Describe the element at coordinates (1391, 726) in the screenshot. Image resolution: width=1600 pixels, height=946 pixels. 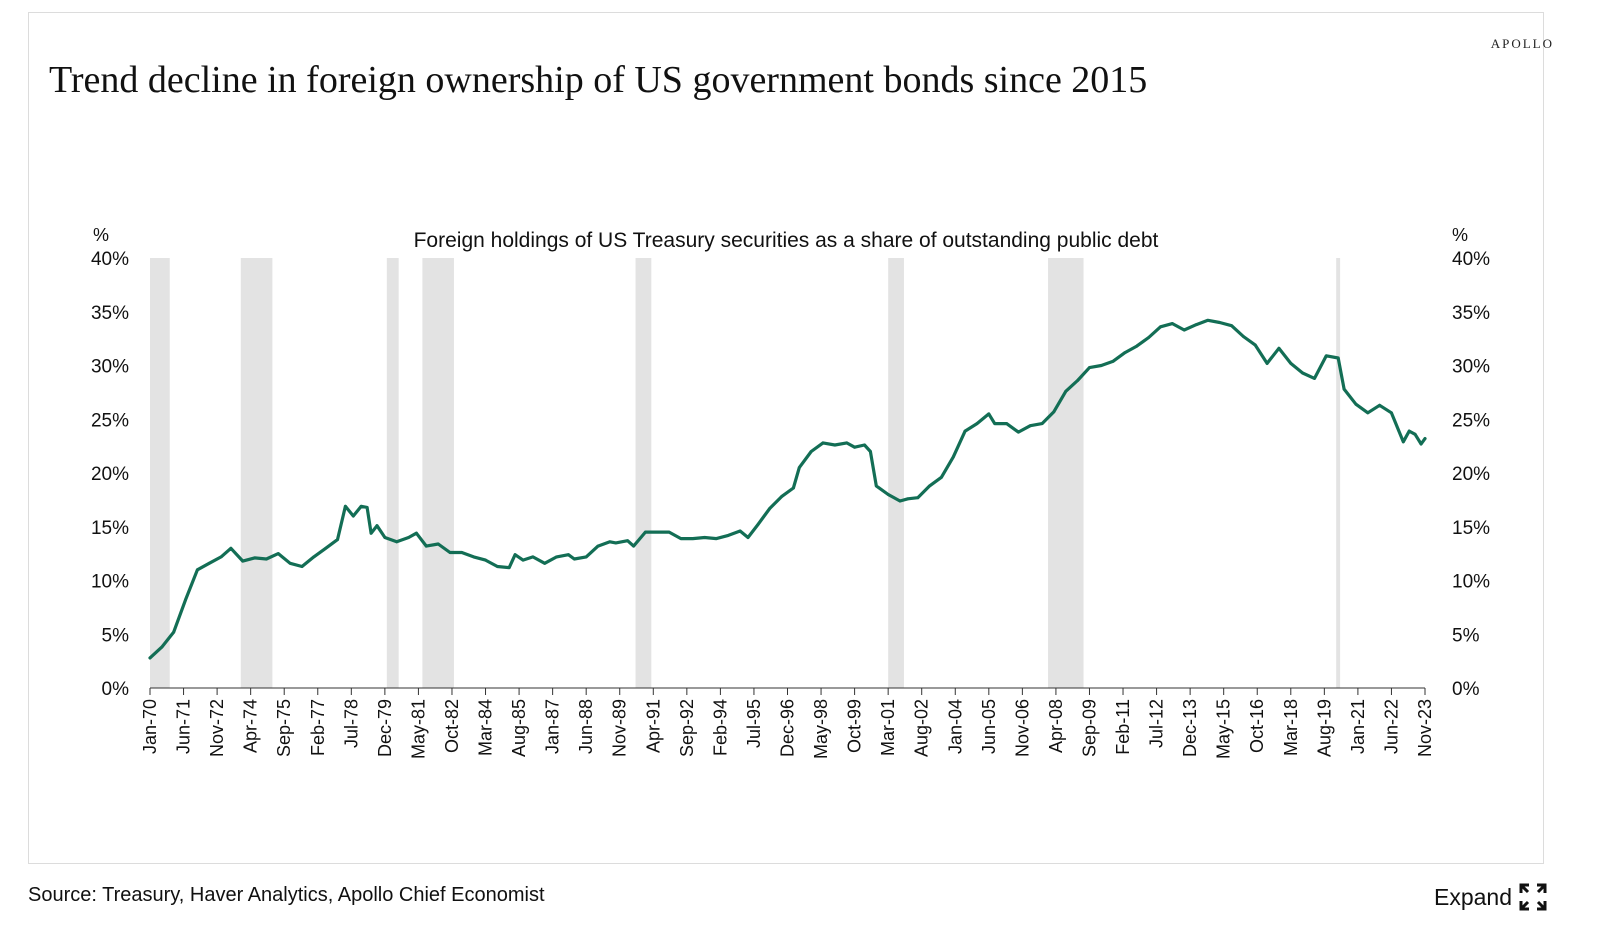
I see `x-tick-label: Jun-22` at that location.